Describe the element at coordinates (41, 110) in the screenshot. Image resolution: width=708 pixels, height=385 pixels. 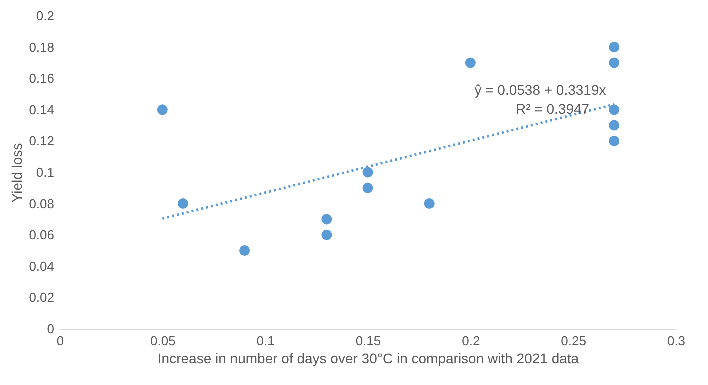
I see `y-tick-label: 0.14` at that location.